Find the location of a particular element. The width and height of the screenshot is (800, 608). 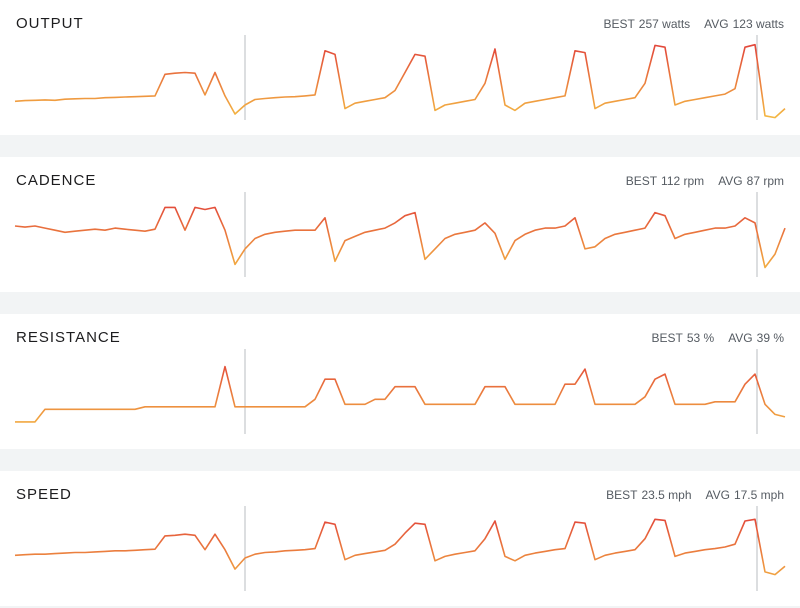

best-value: 23.5 mph is located at coordinates (666, 495).